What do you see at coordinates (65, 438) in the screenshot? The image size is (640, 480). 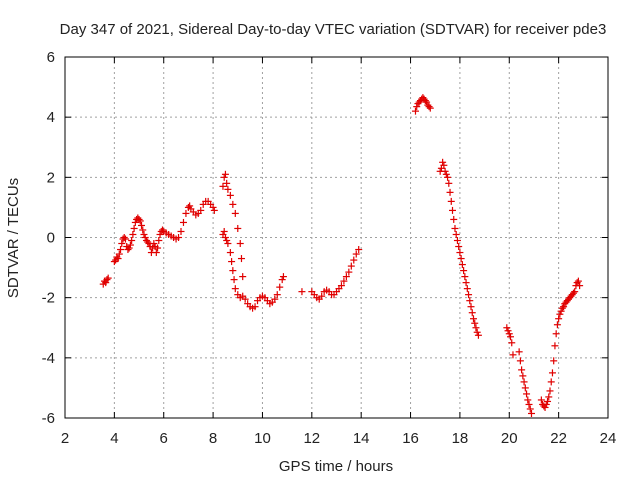 I see `x-tick-label: 2` at bounding box center [65, 438].